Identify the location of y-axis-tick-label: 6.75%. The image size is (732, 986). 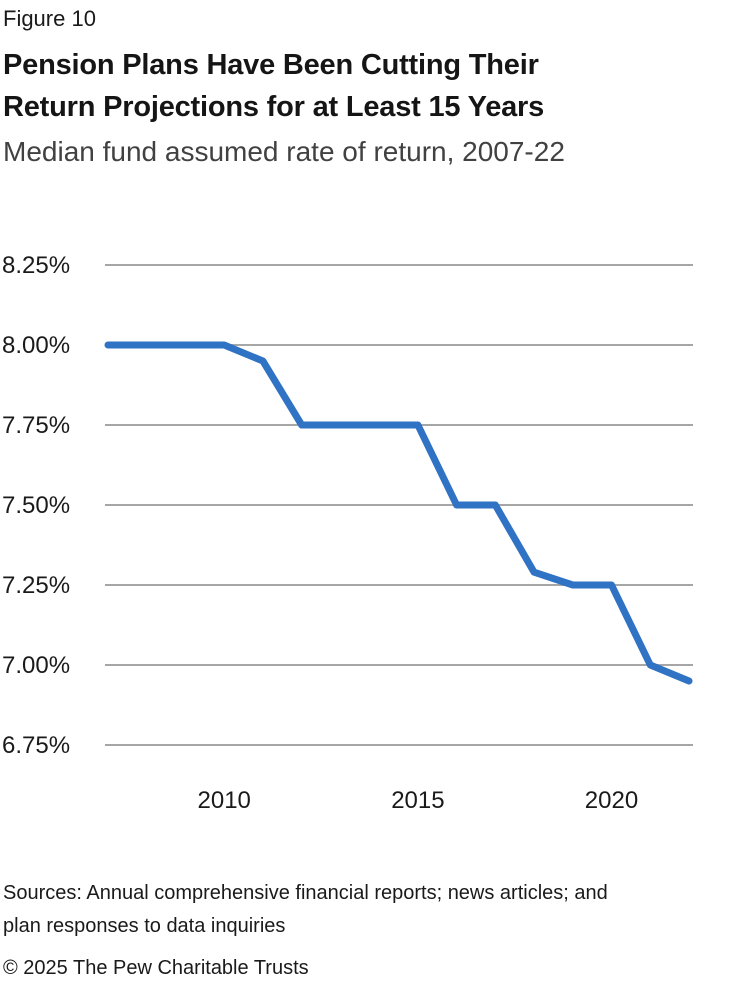
(36, 745).